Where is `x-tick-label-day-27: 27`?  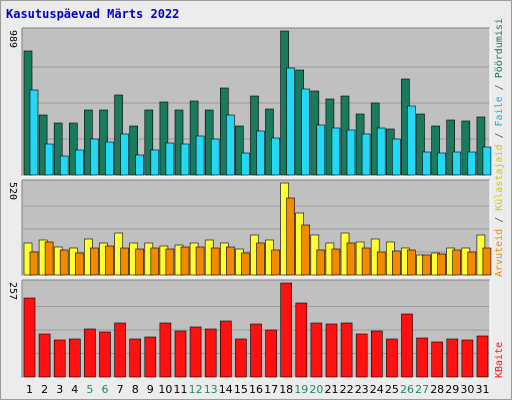
x-tick-label-day-27: 27 is located at coordinates (422, 389).